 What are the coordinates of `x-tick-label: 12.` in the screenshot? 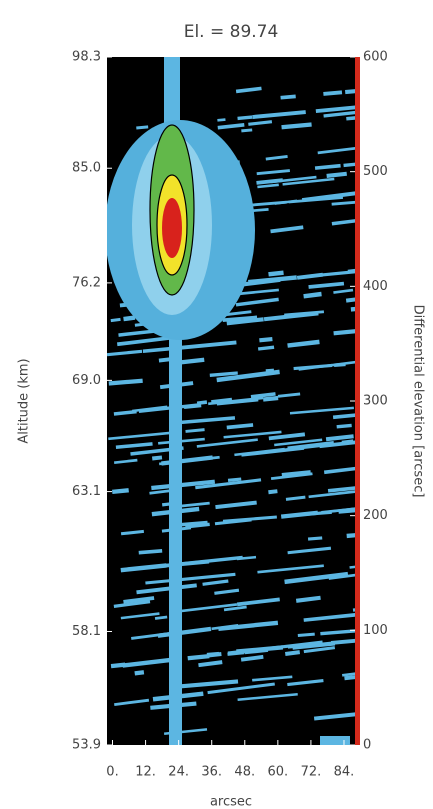 It's located at (145, 772).